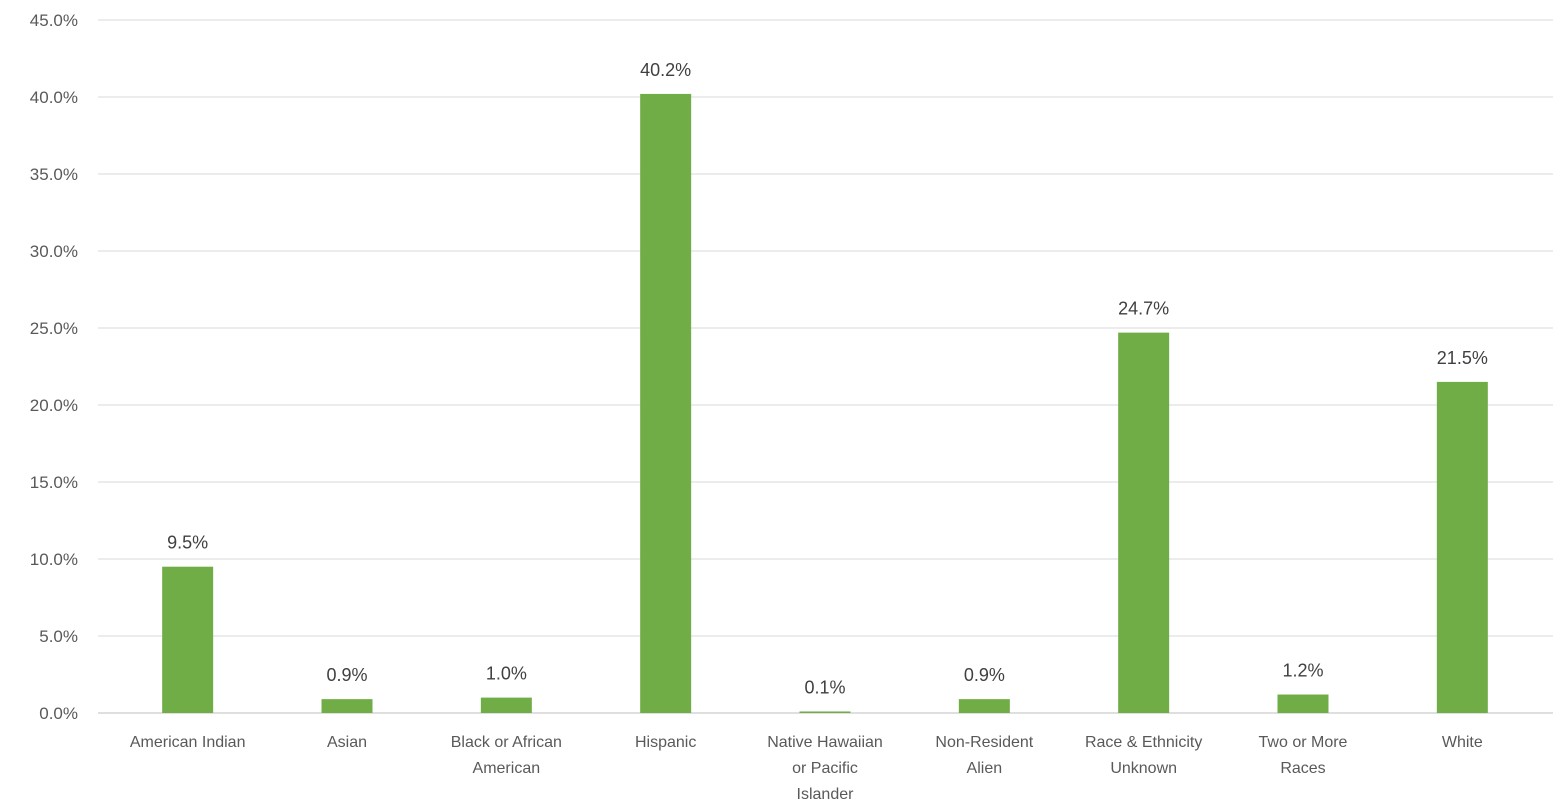 Image resolution: width=1553 pixels, height=800 pixels. What do you see at coordinates (1143, 309) in the screenshot?
I see `data-label: 24.7%` at bounding box center [1143, 309].